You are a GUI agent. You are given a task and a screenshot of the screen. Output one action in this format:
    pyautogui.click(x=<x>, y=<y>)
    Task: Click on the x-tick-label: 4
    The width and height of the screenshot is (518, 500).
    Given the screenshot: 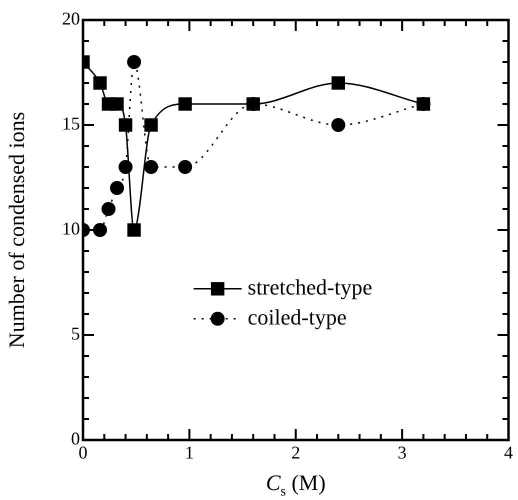 What is the action you would take?
    pyautogui.click(x=508, y=452)
    